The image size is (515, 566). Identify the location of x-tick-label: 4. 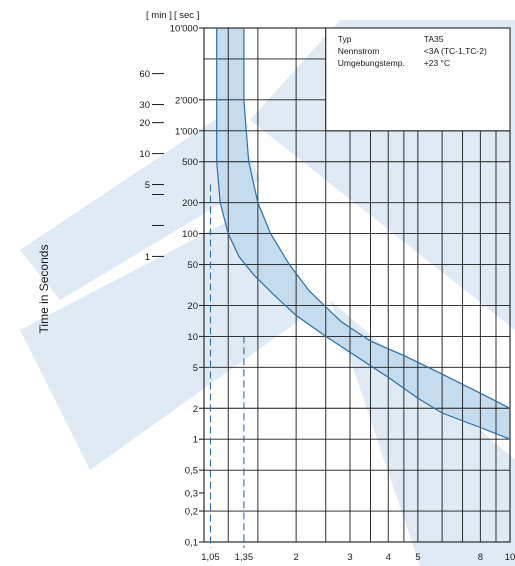
(388, 557).